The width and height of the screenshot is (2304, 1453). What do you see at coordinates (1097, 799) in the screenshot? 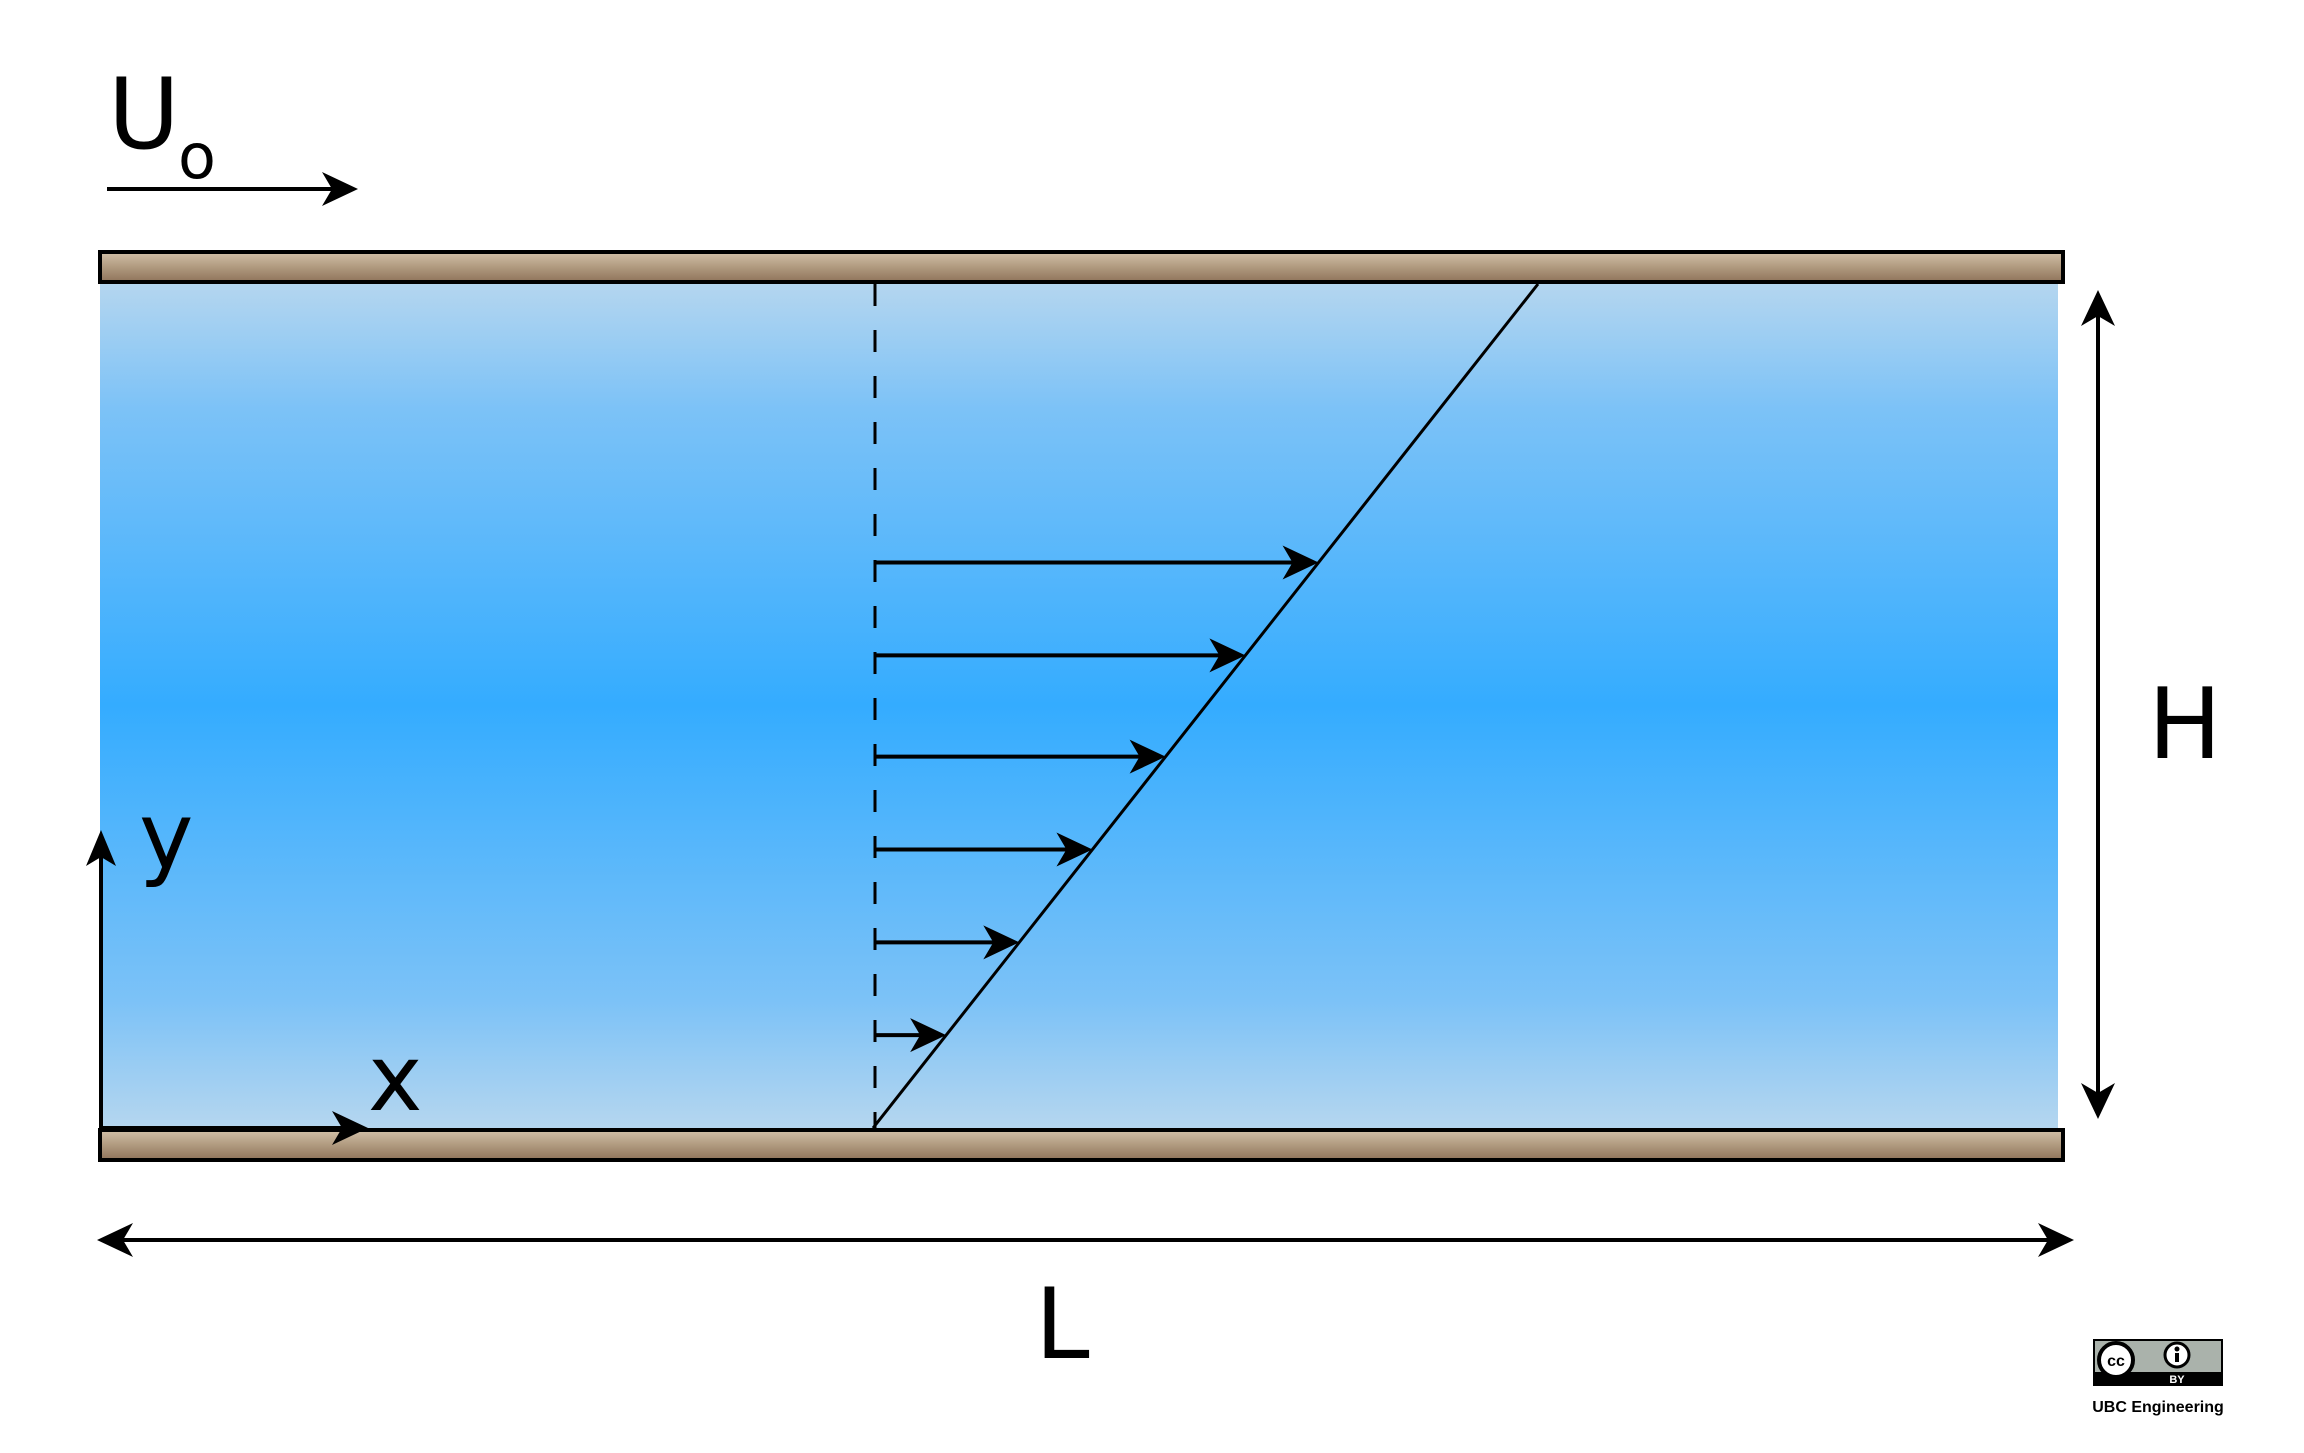
I see `velocity-arrows` at bounding box center [1097, 799].